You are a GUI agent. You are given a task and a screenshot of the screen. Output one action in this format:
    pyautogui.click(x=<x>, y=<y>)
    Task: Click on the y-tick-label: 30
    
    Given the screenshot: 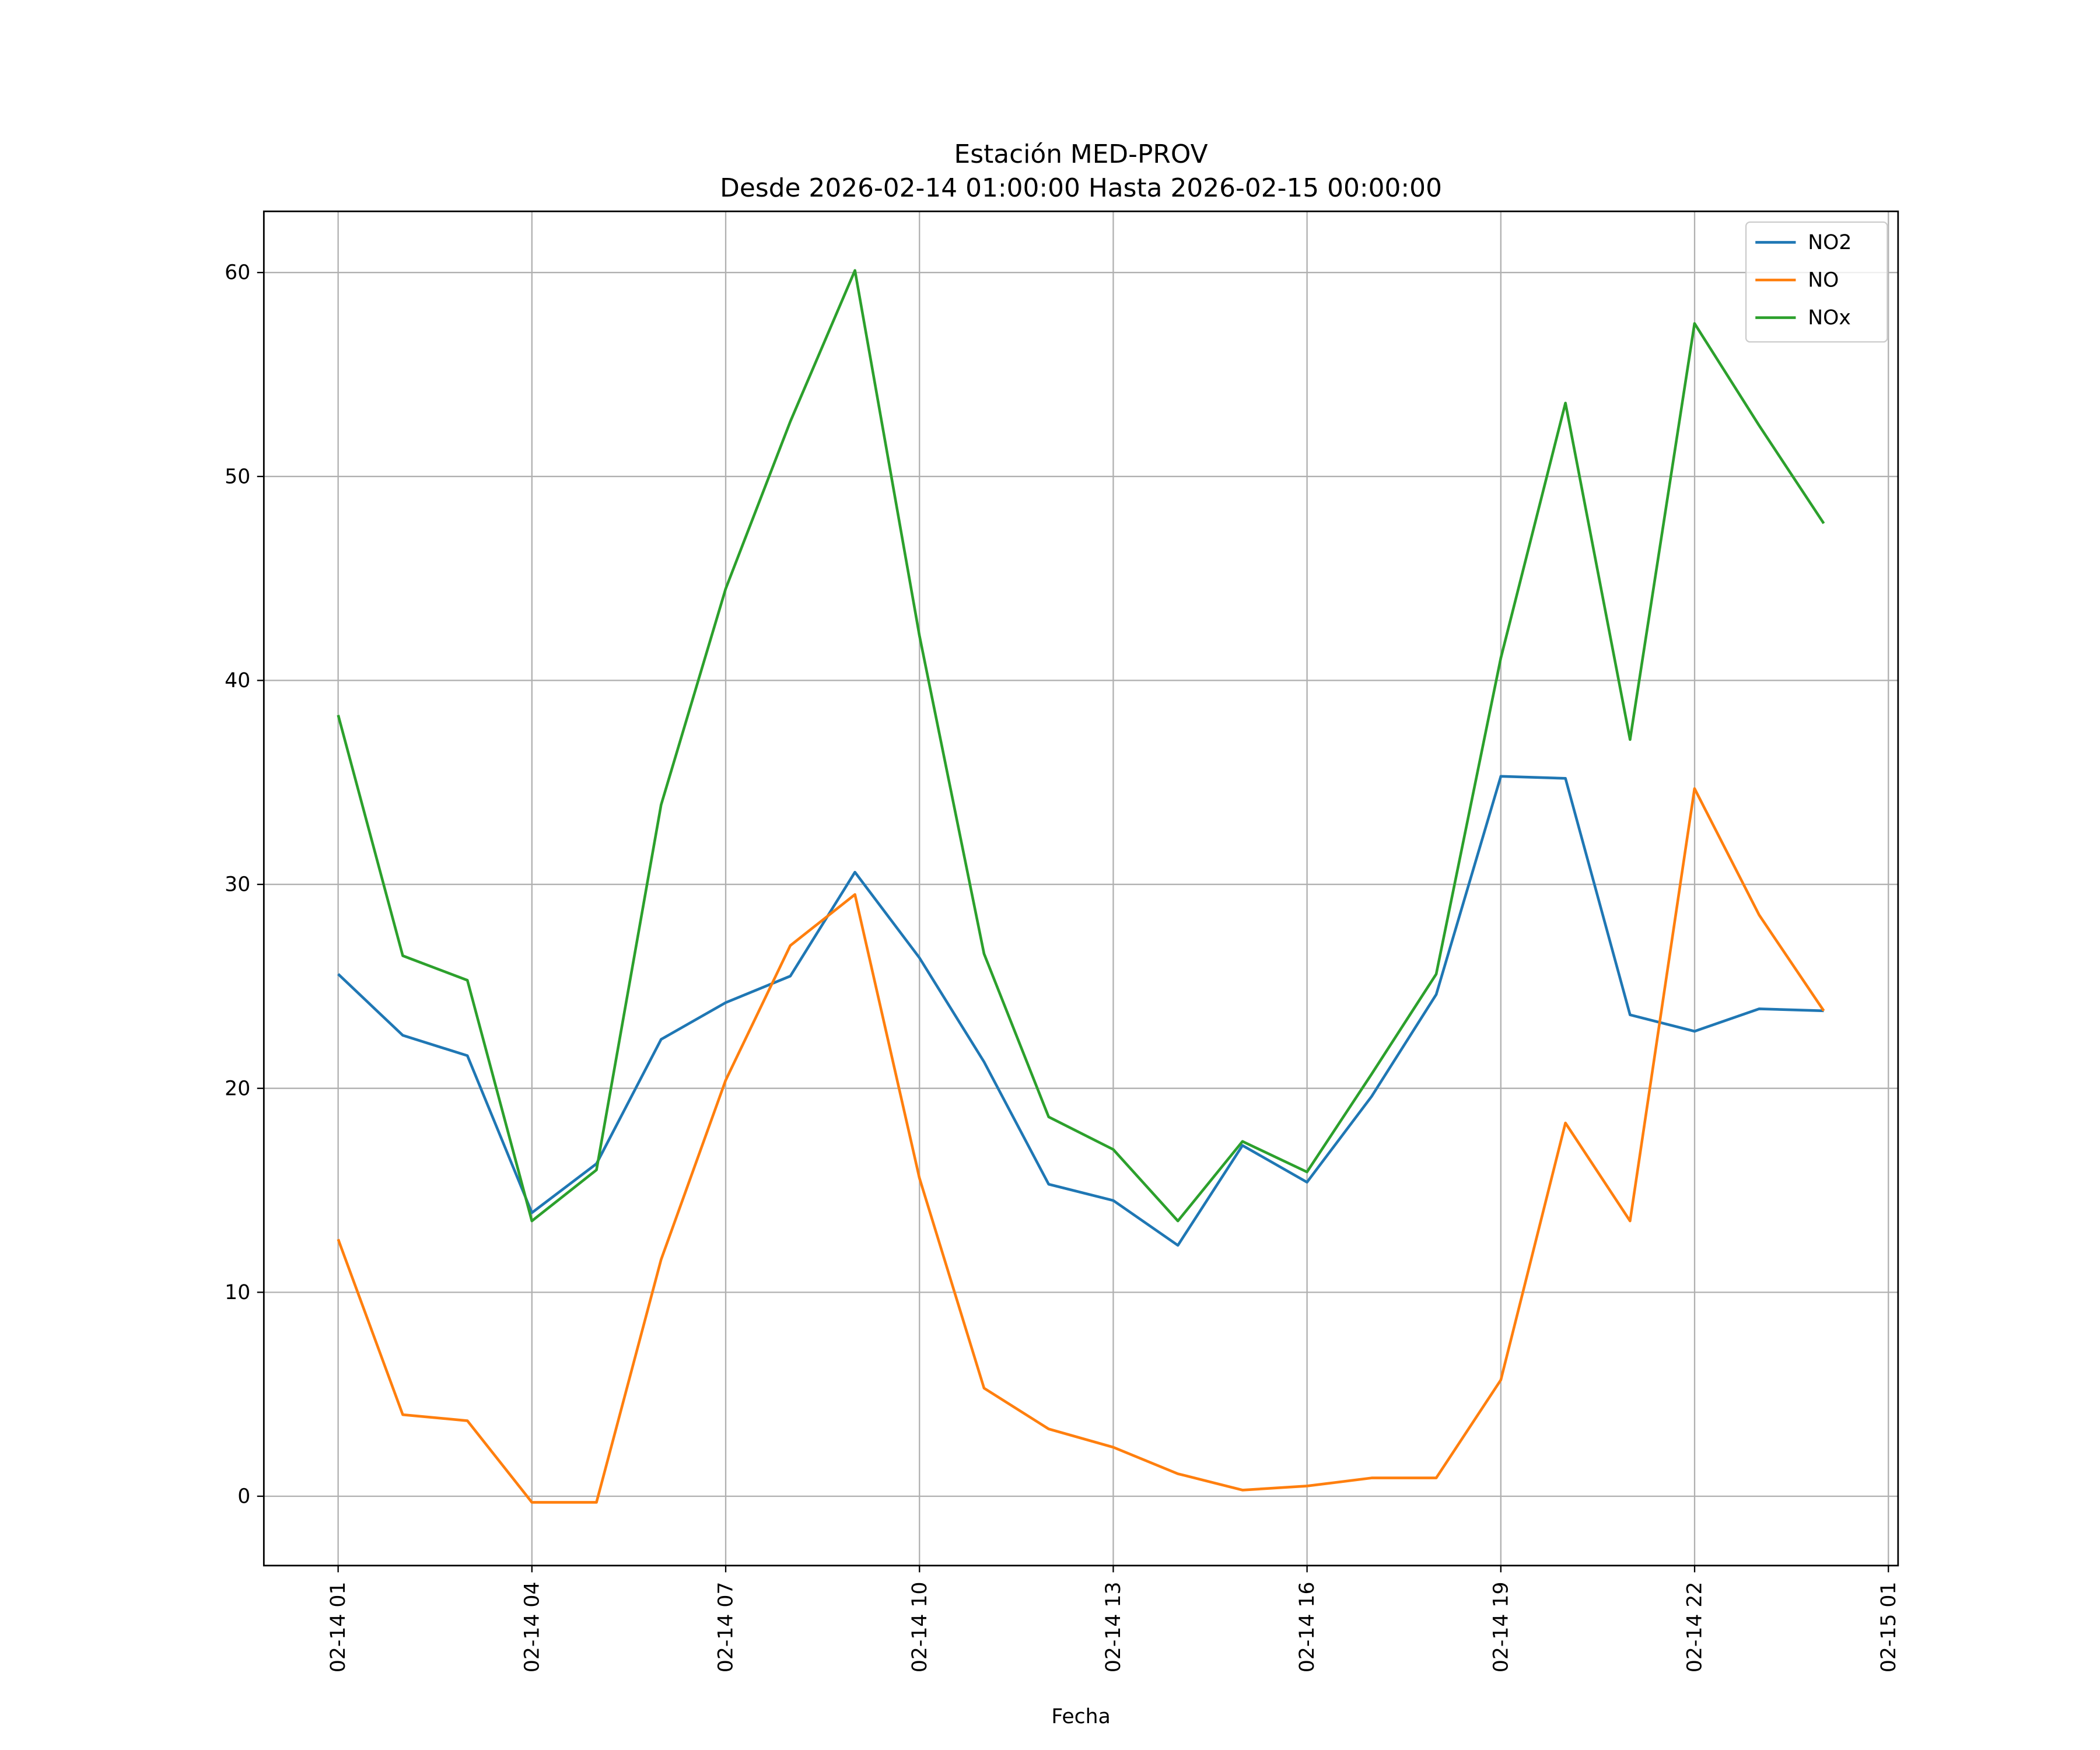 What is the action you would take?
    pyautogui.click(x=237, y=885)
    